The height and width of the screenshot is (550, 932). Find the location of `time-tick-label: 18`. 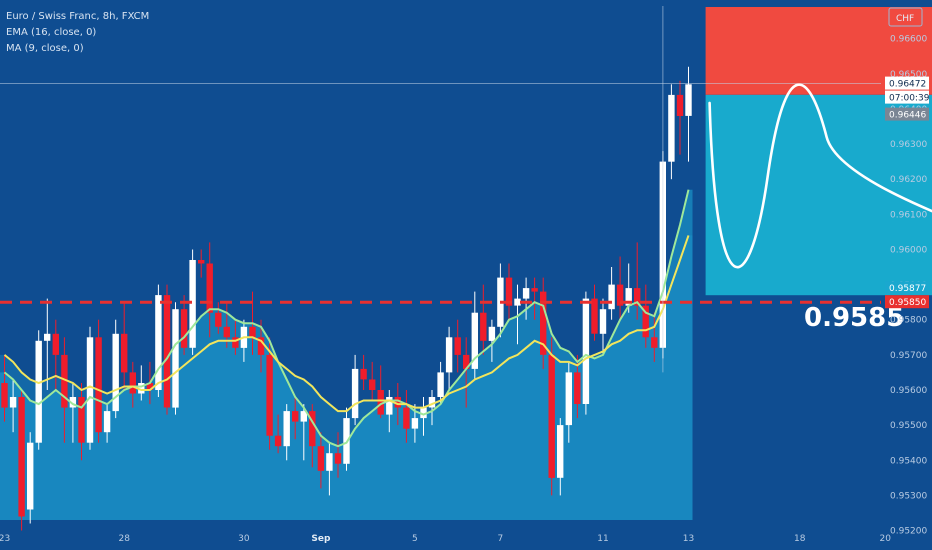

time-tick-label: 18 is located at coordinates (800, 539).